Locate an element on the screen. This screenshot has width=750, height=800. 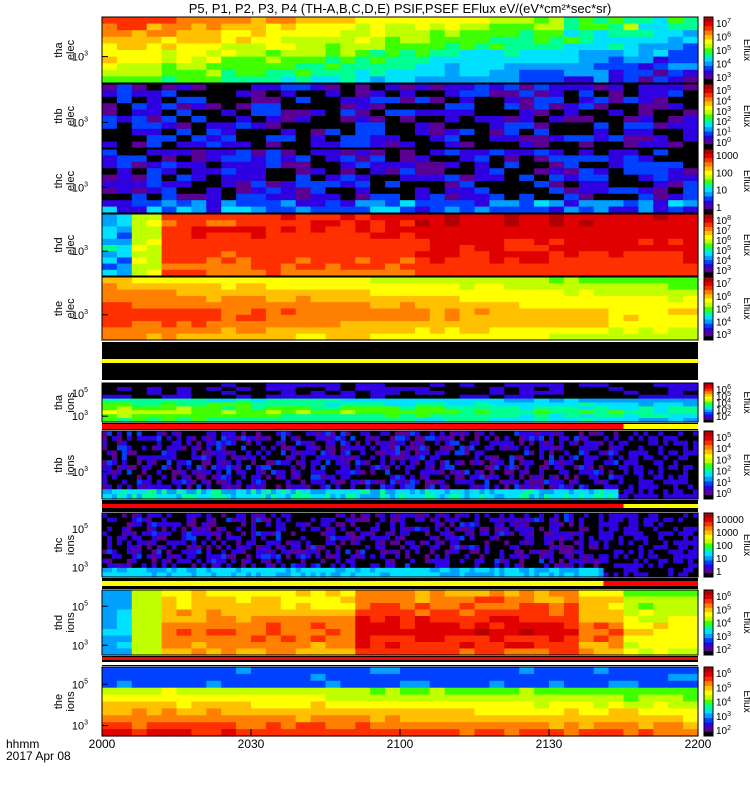
y-tick-label: 103 is located at coordinates (80, 416).